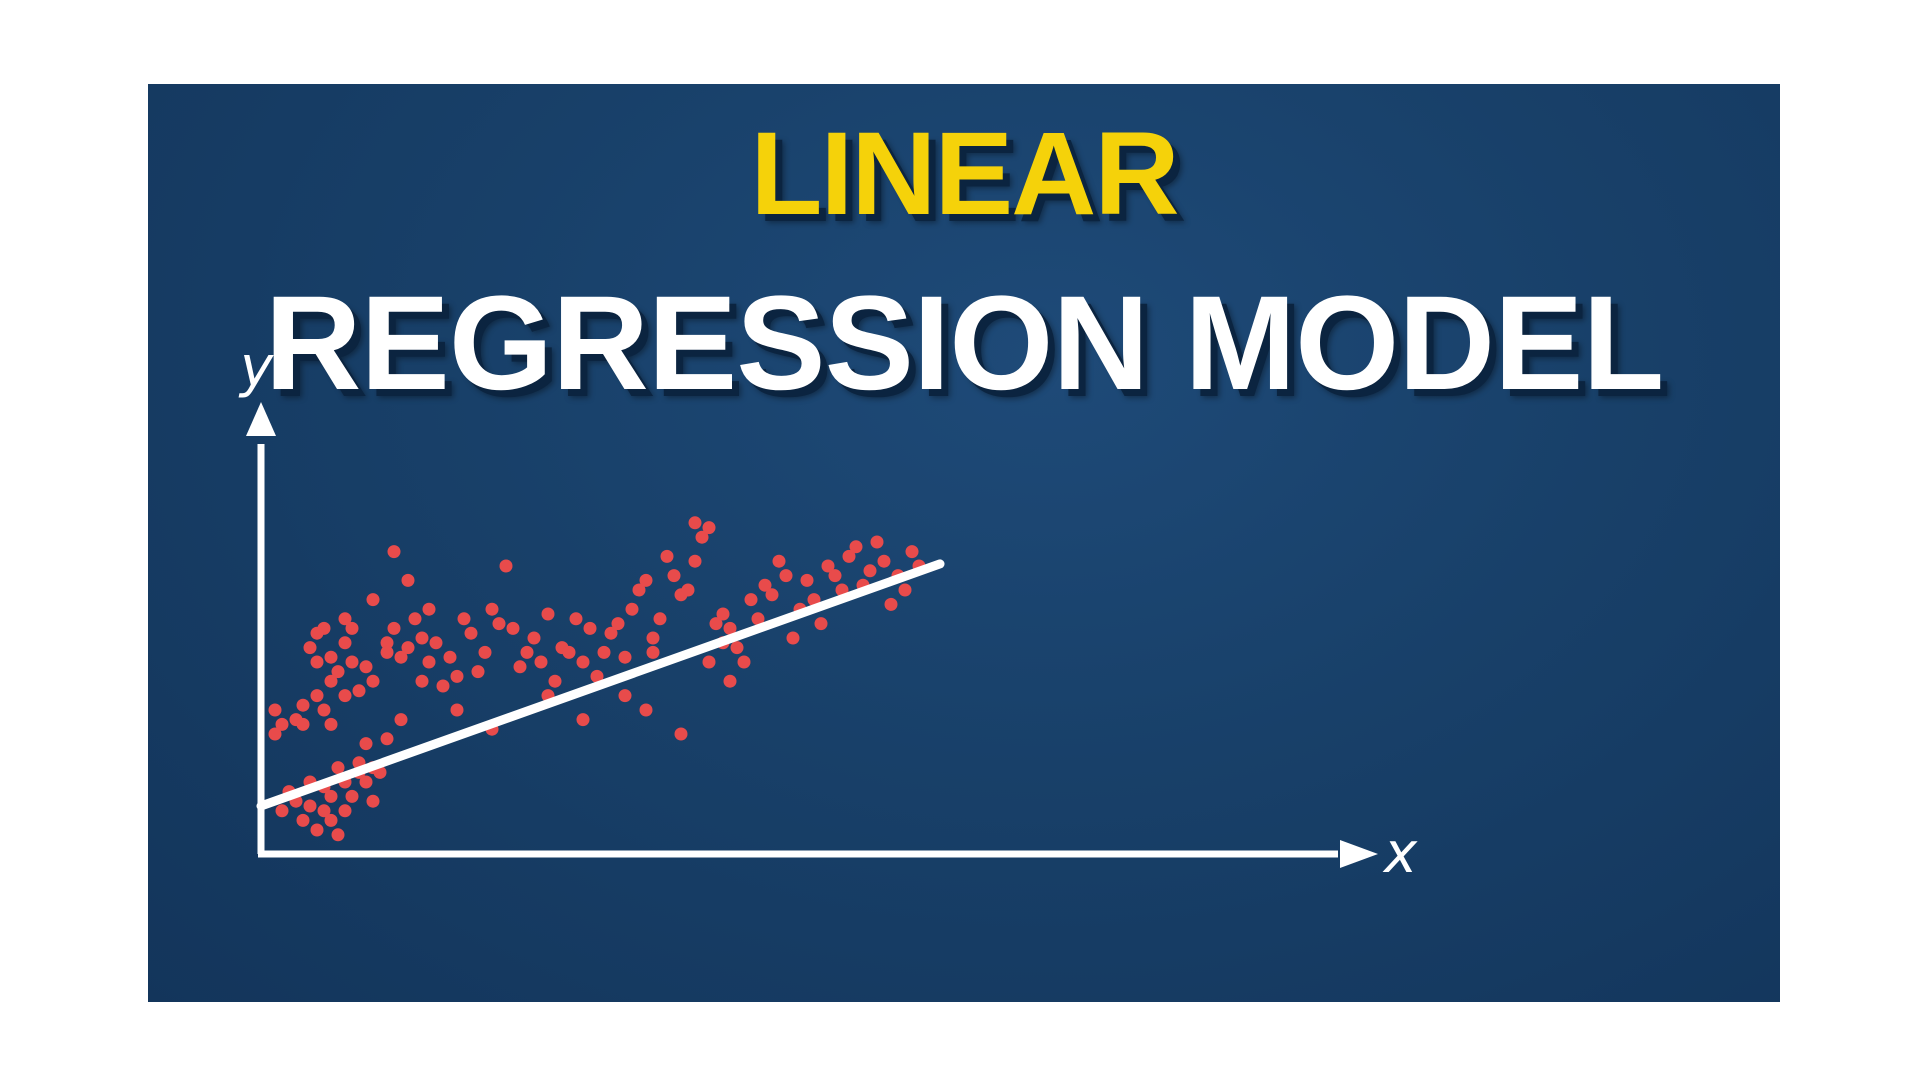  Describe the element at coordinates (1400, 853) in the screenshot. I see `x-axis-label: x` at that location.